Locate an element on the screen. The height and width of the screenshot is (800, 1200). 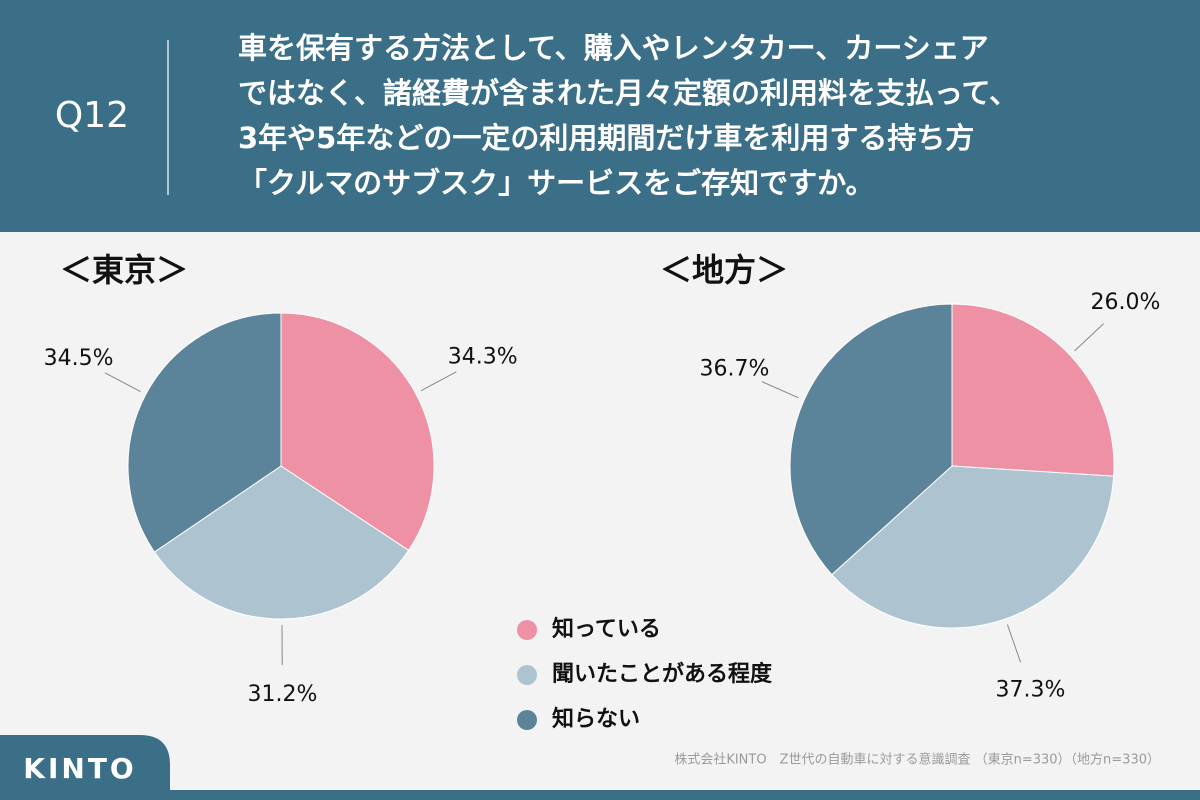
data-label: 26.0% is located at coordinates (1126, 302).